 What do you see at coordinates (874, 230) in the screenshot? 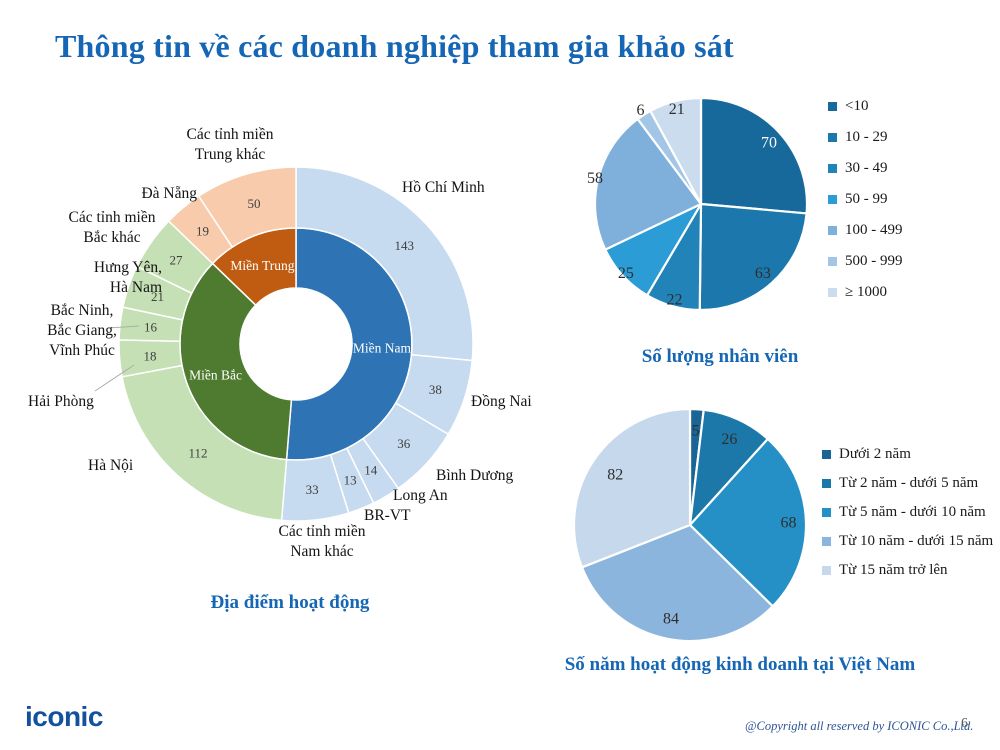
I see `legend-label: 100 - 499` at bounding box center [874, 230].